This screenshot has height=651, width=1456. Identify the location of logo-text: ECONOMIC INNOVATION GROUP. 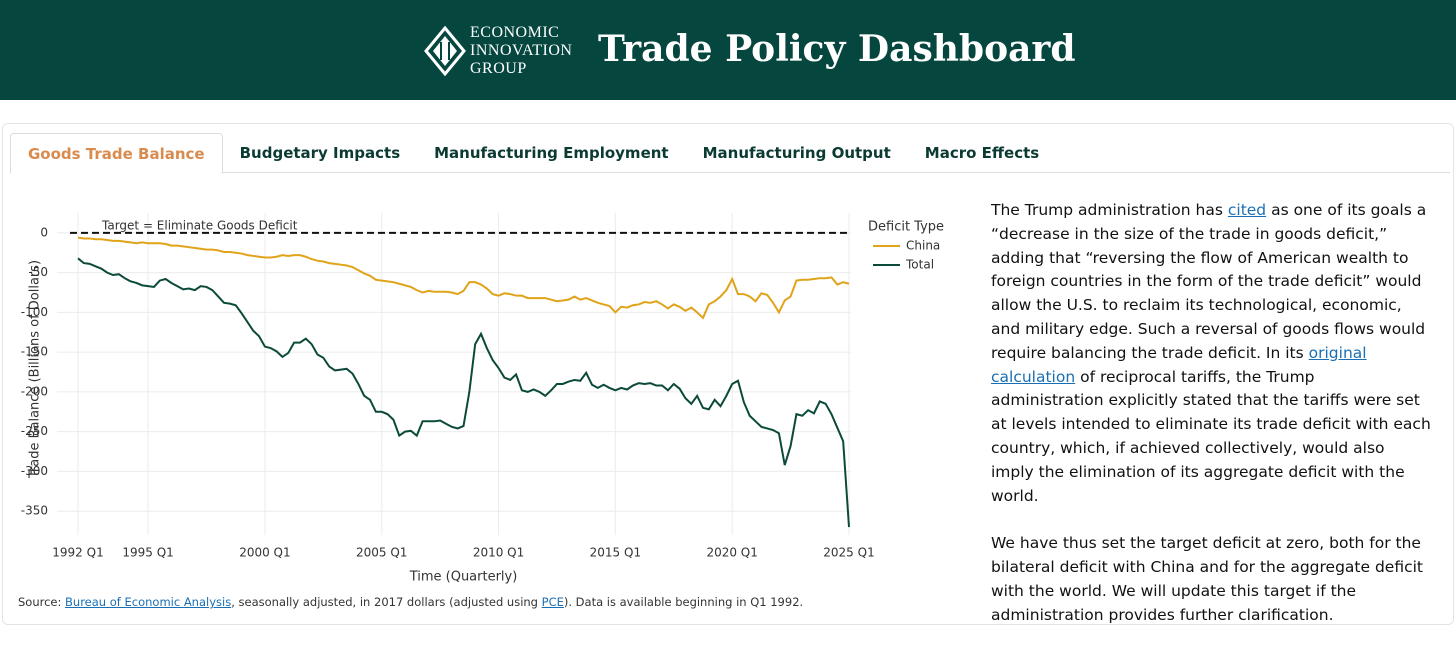
(521, 51).